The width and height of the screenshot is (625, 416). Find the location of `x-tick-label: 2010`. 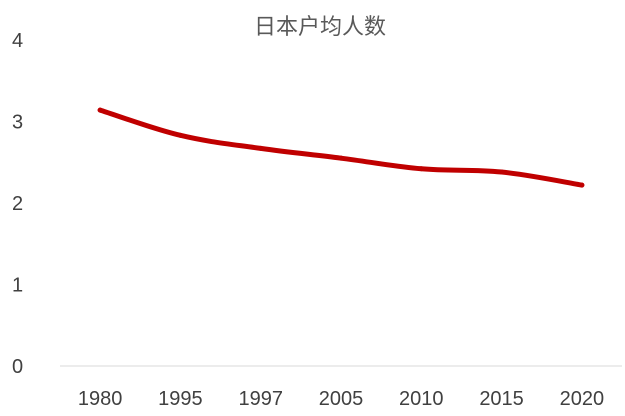

x-tick-label: 2010 is located at coordinates (421, 399).